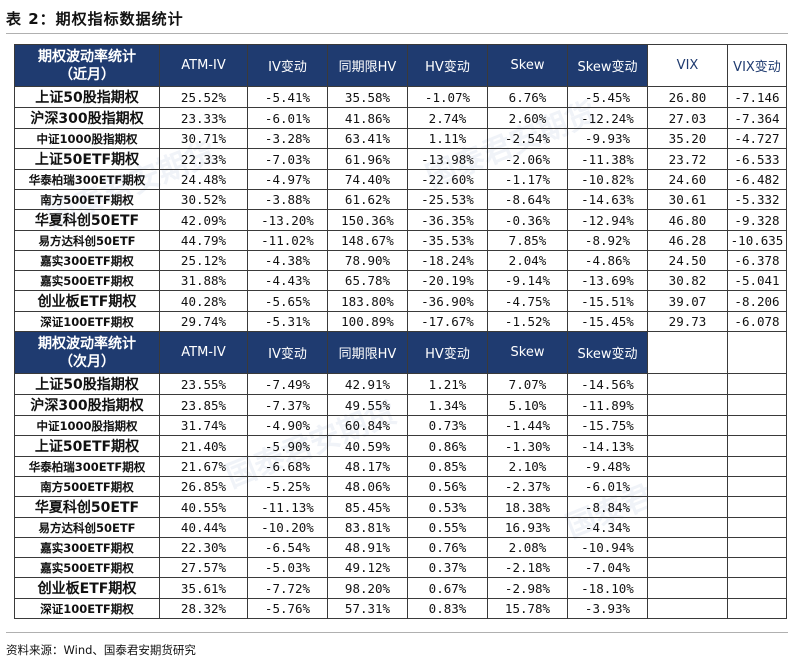 This screenshot has width=794, height=666. I want to click on cell-skew-chg: -13.69%, so click(607, 280).